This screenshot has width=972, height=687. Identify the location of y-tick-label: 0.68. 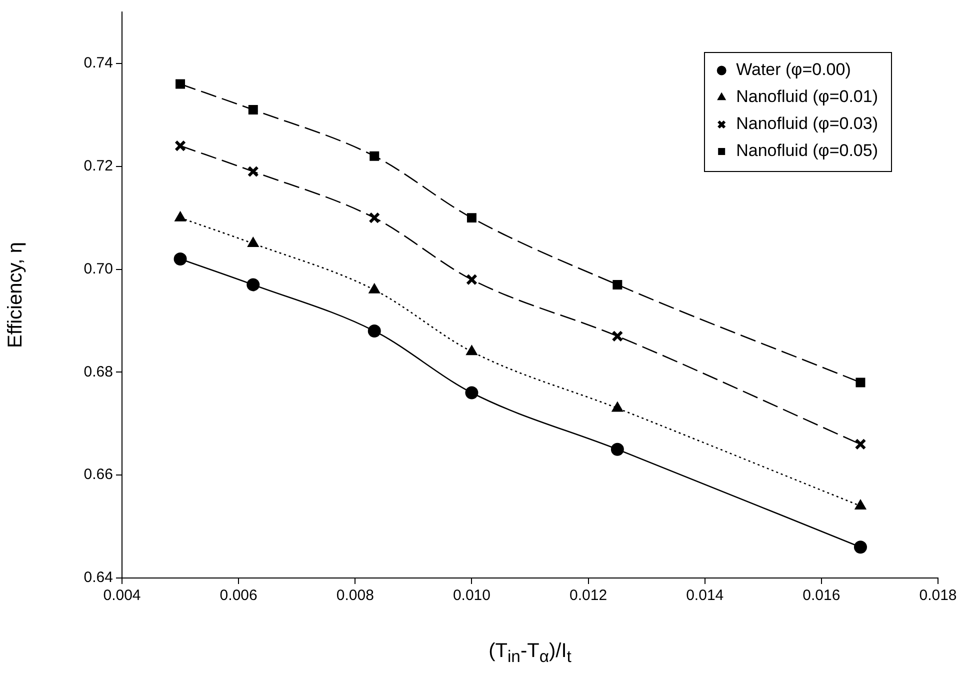
(98, 371).